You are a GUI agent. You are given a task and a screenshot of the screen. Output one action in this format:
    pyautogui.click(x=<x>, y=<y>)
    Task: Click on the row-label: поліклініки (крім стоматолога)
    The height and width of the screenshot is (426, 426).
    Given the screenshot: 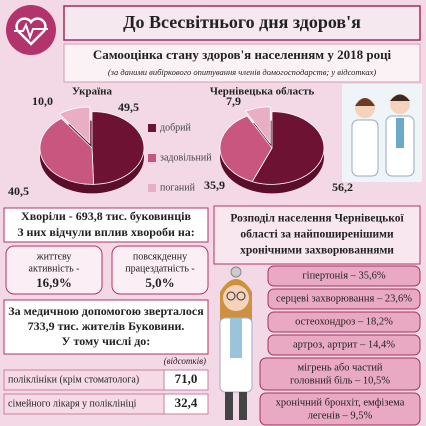 What is the action you would take?
    pyautogui.click(x=73, y=379)
    